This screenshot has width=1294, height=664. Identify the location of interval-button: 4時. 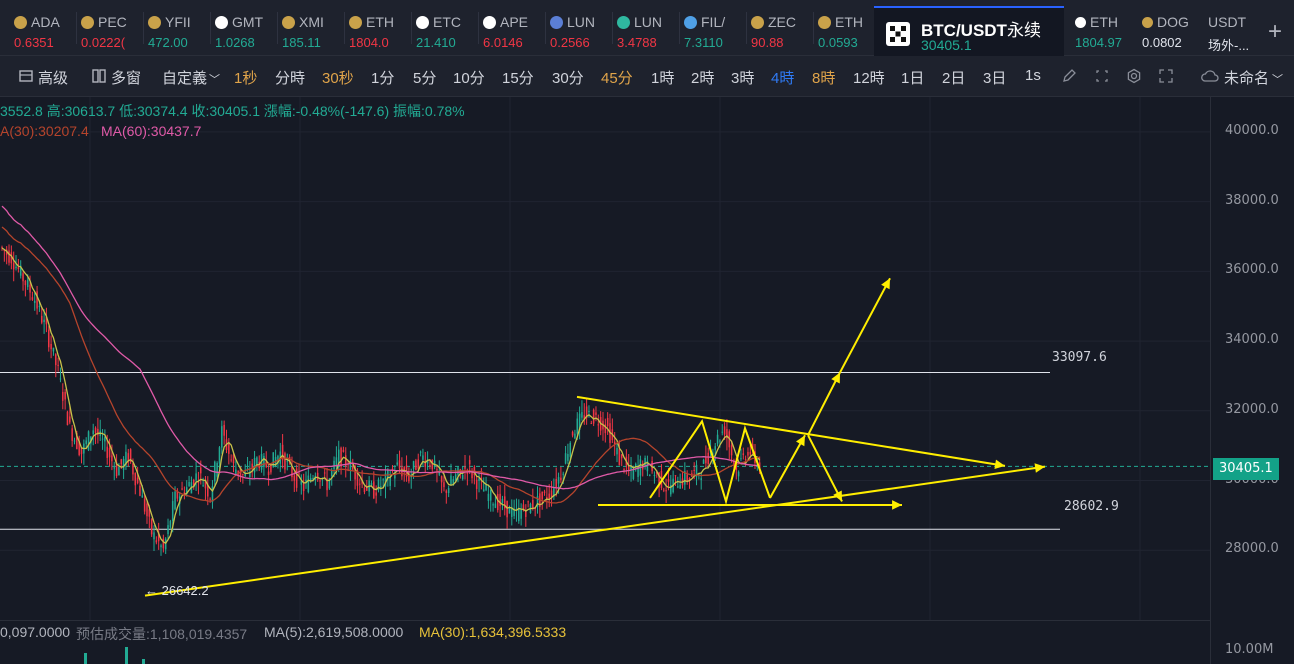
(783, 78).